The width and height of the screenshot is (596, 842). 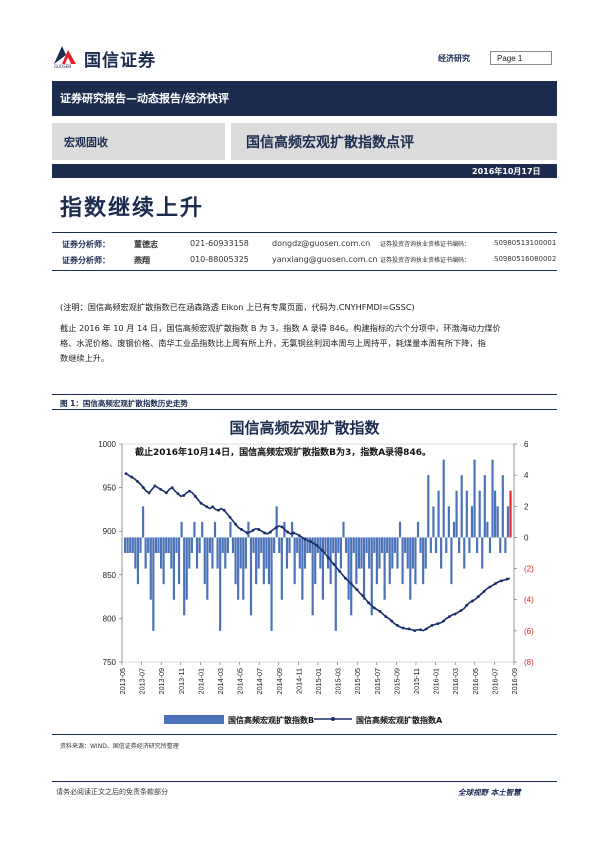 What do you see at coordinates (304, 270) in the screenshot?
I see `analyst-bottom-rule` at bounding box center [304, 270].